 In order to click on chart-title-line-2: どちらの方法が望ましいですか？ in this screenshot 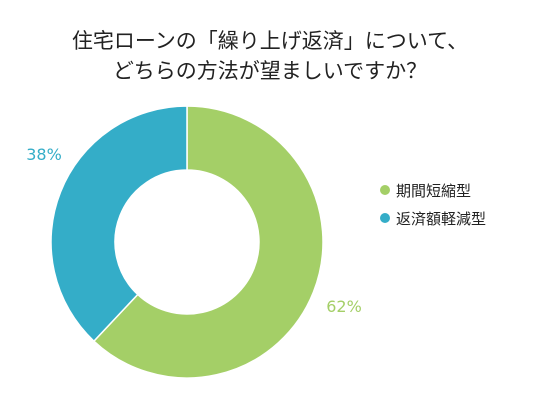, I will do `click(270, 71)`.